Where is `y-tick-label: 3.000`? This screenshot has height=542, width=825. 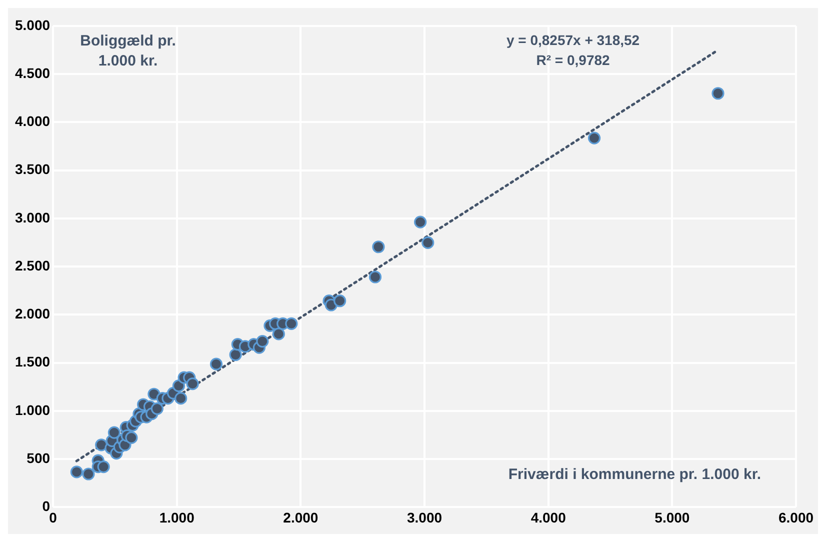 y-tick-label: 3.000 is located at coordinates (32, 217).